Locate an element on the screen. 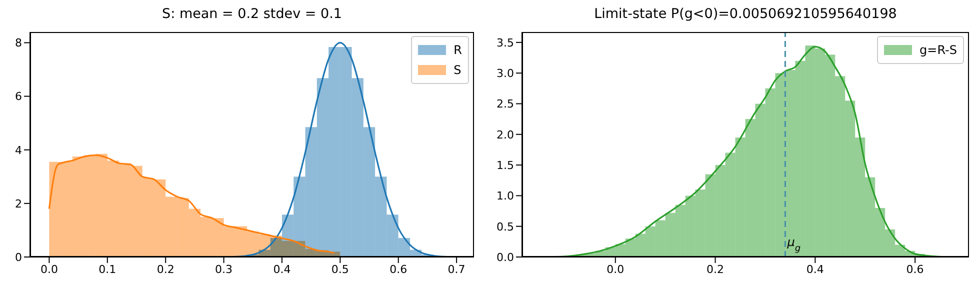  y-tick-label: 8 is located at coordinates (18, 43).